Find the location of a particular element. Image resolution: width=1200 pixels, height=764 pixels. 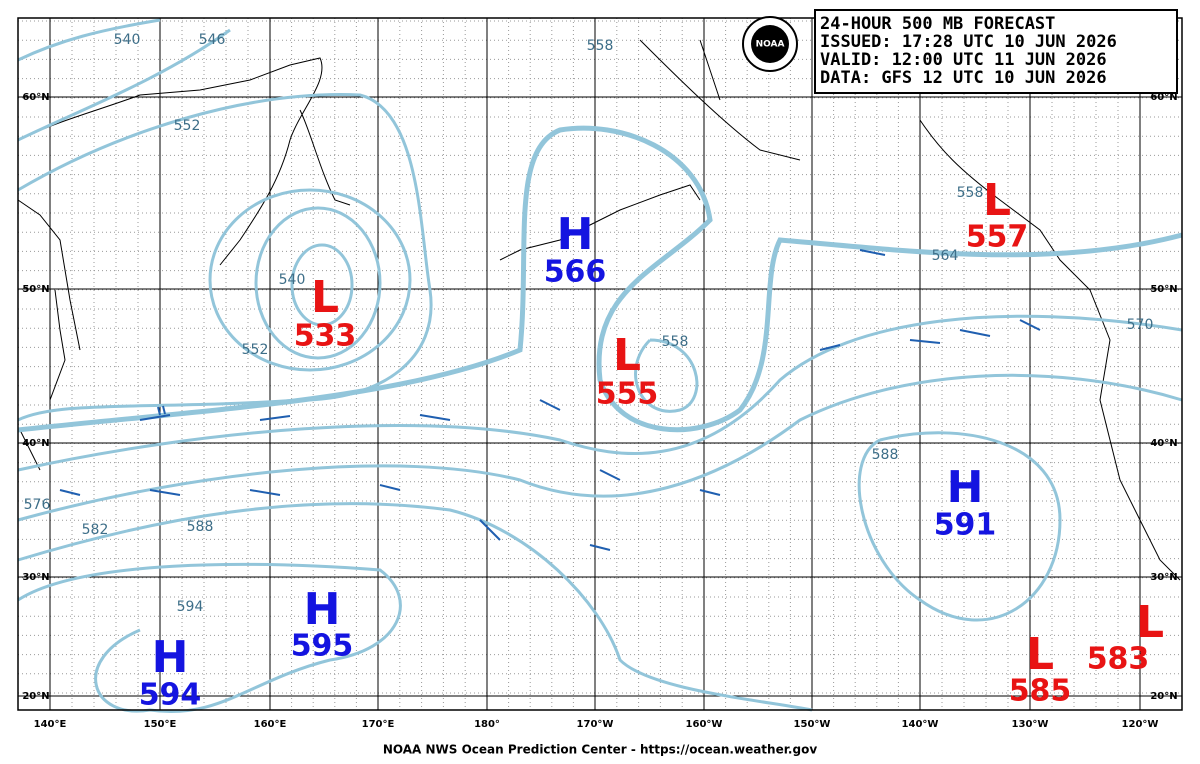

contour-label: 594 is located at coordinates (190, 607).